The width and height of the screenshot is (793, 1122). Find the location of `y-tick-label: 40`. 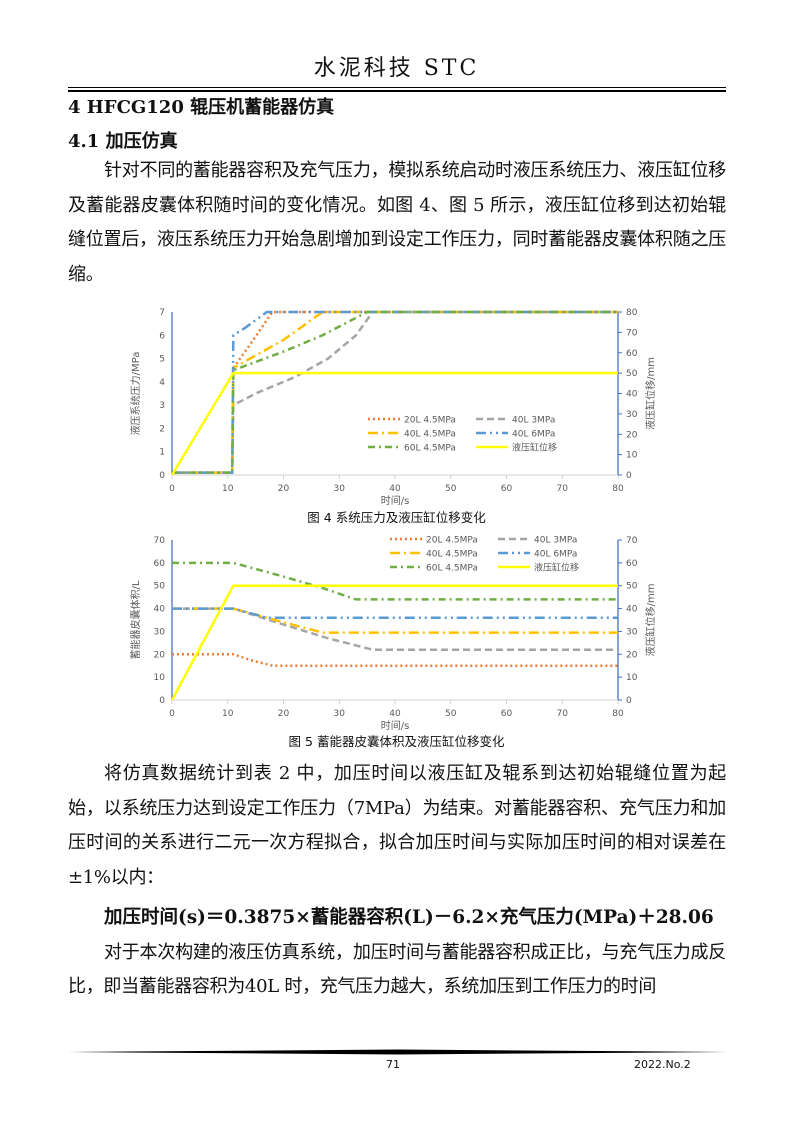

y-tick-label: 40 is located at coordinates (160, 609).